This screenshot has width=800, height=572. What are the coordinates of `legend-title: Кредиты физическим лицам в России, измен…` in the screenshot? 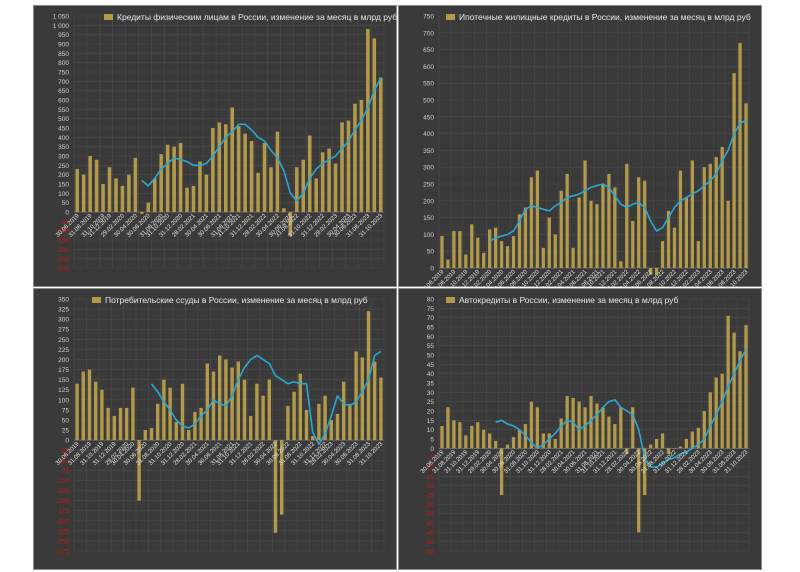 It's located at (257, 17).